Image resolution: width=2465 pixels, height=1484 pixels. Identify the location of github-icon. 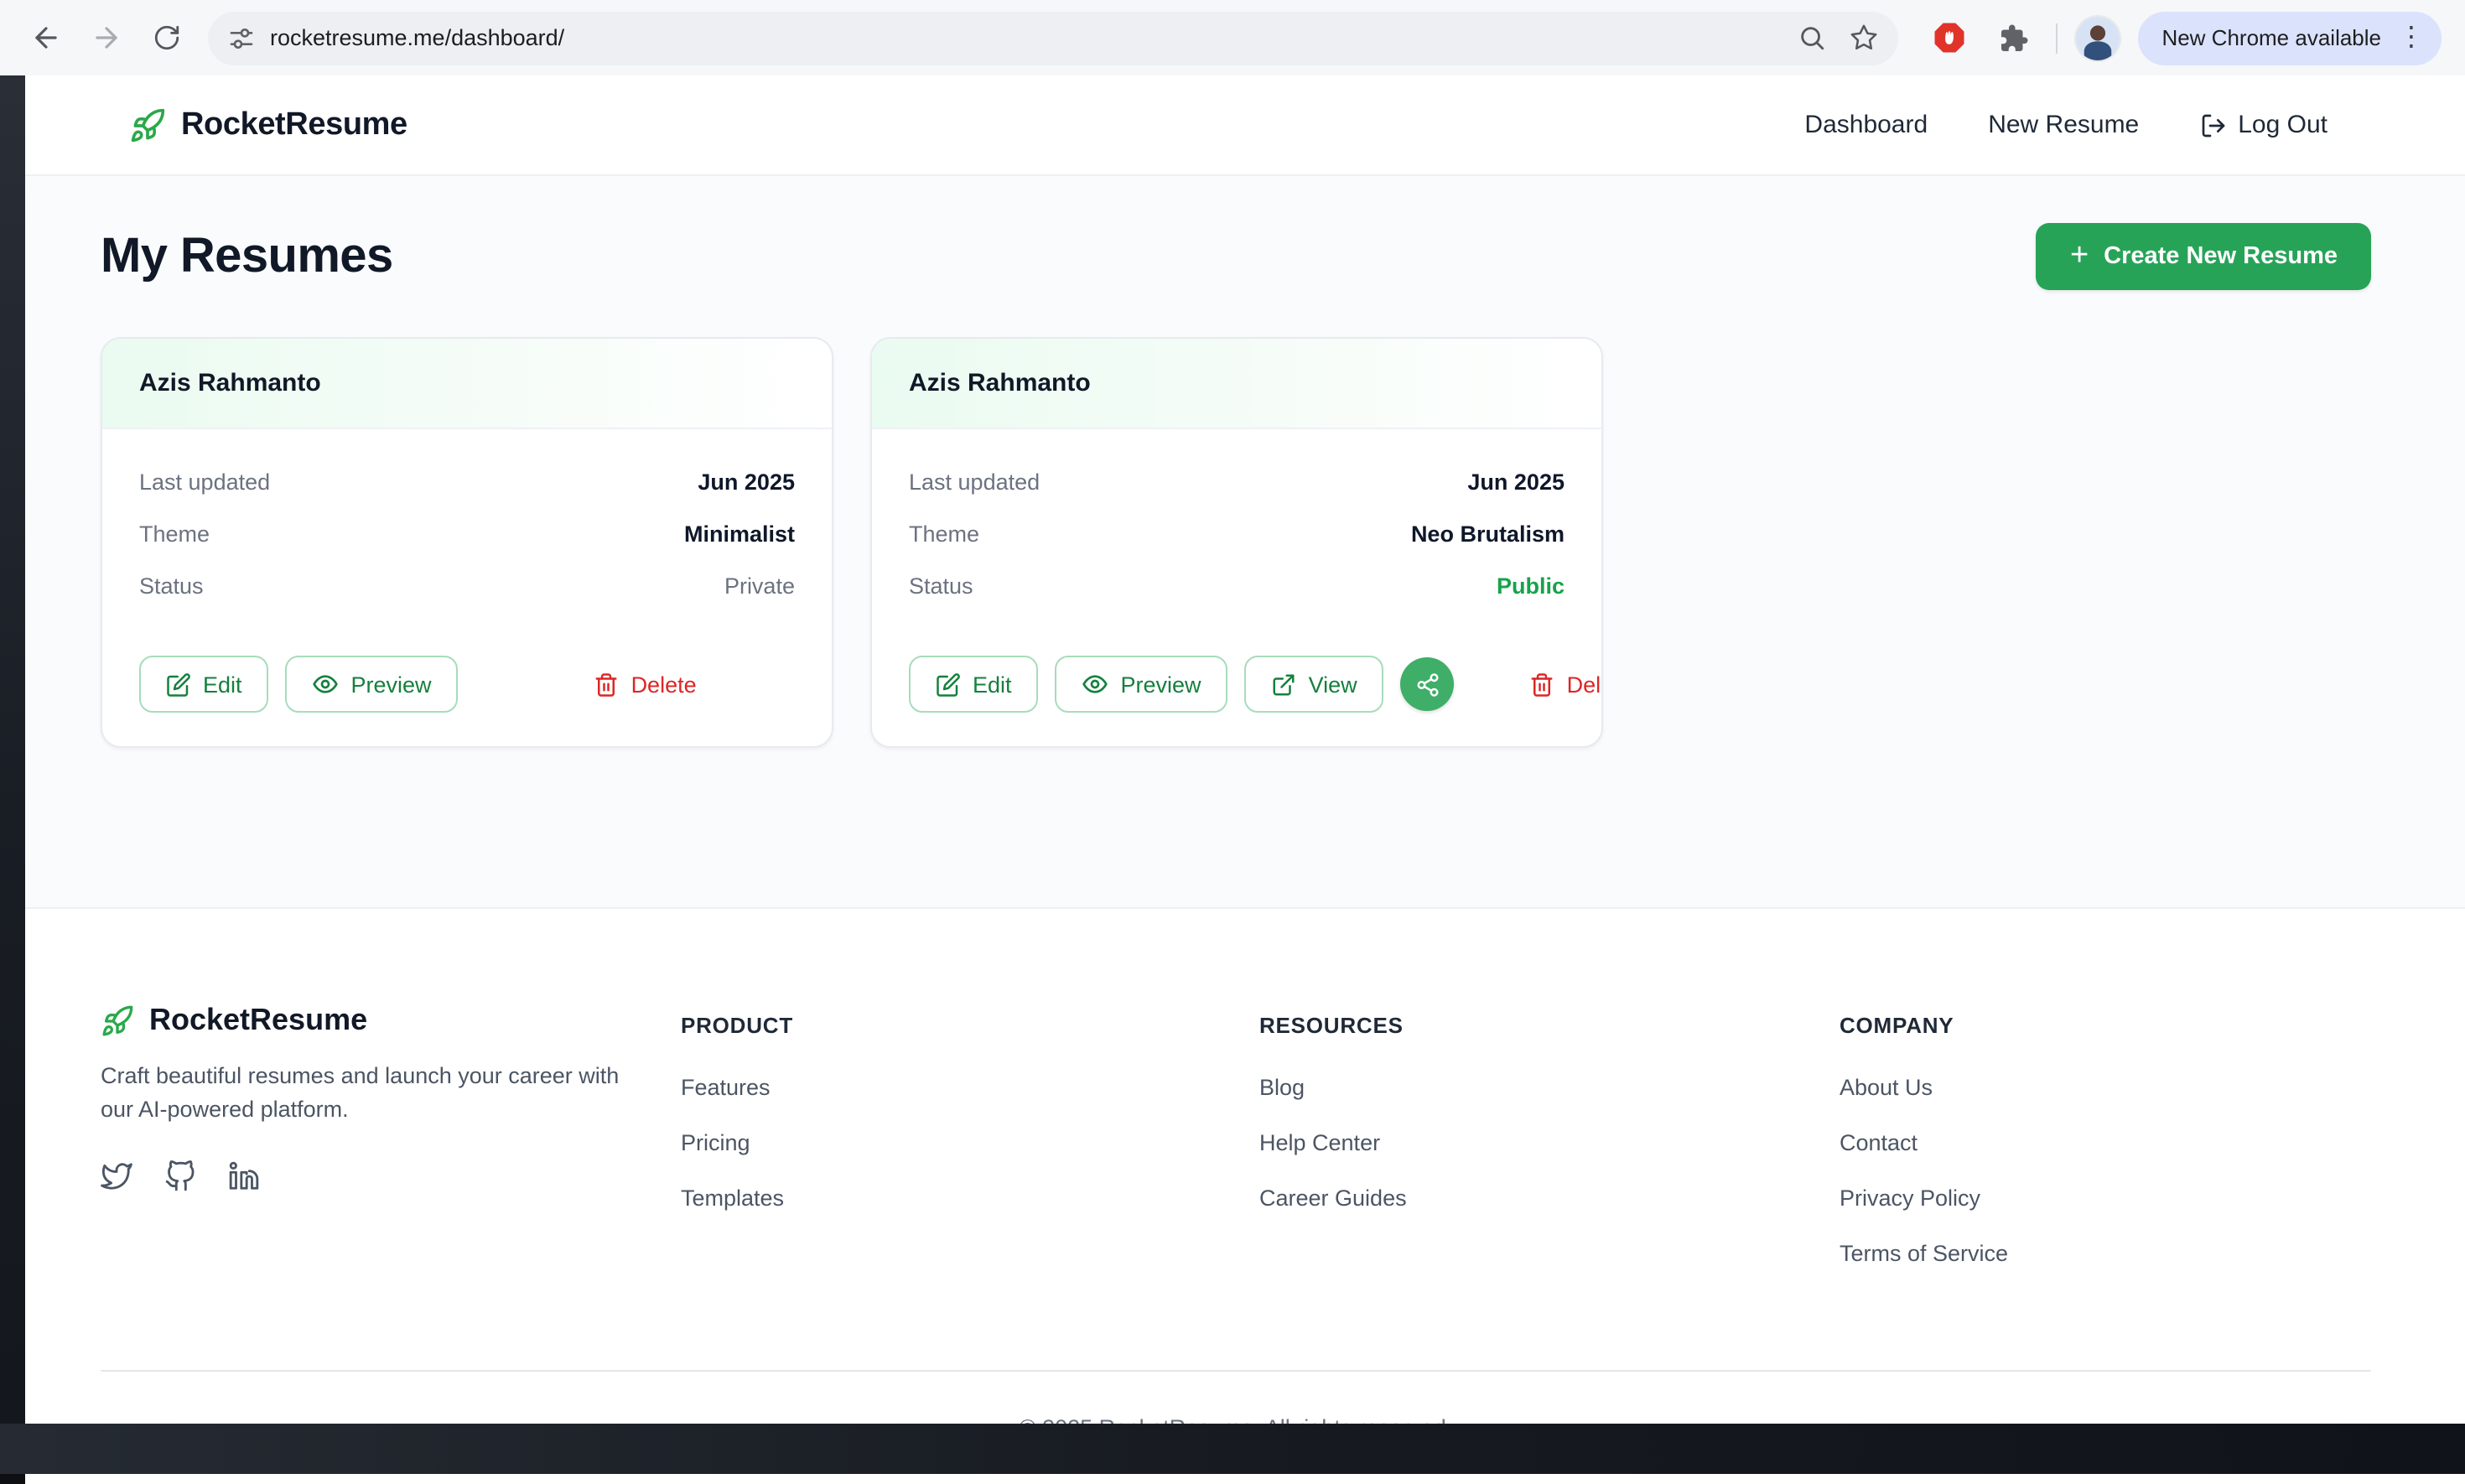
(180, 1176).